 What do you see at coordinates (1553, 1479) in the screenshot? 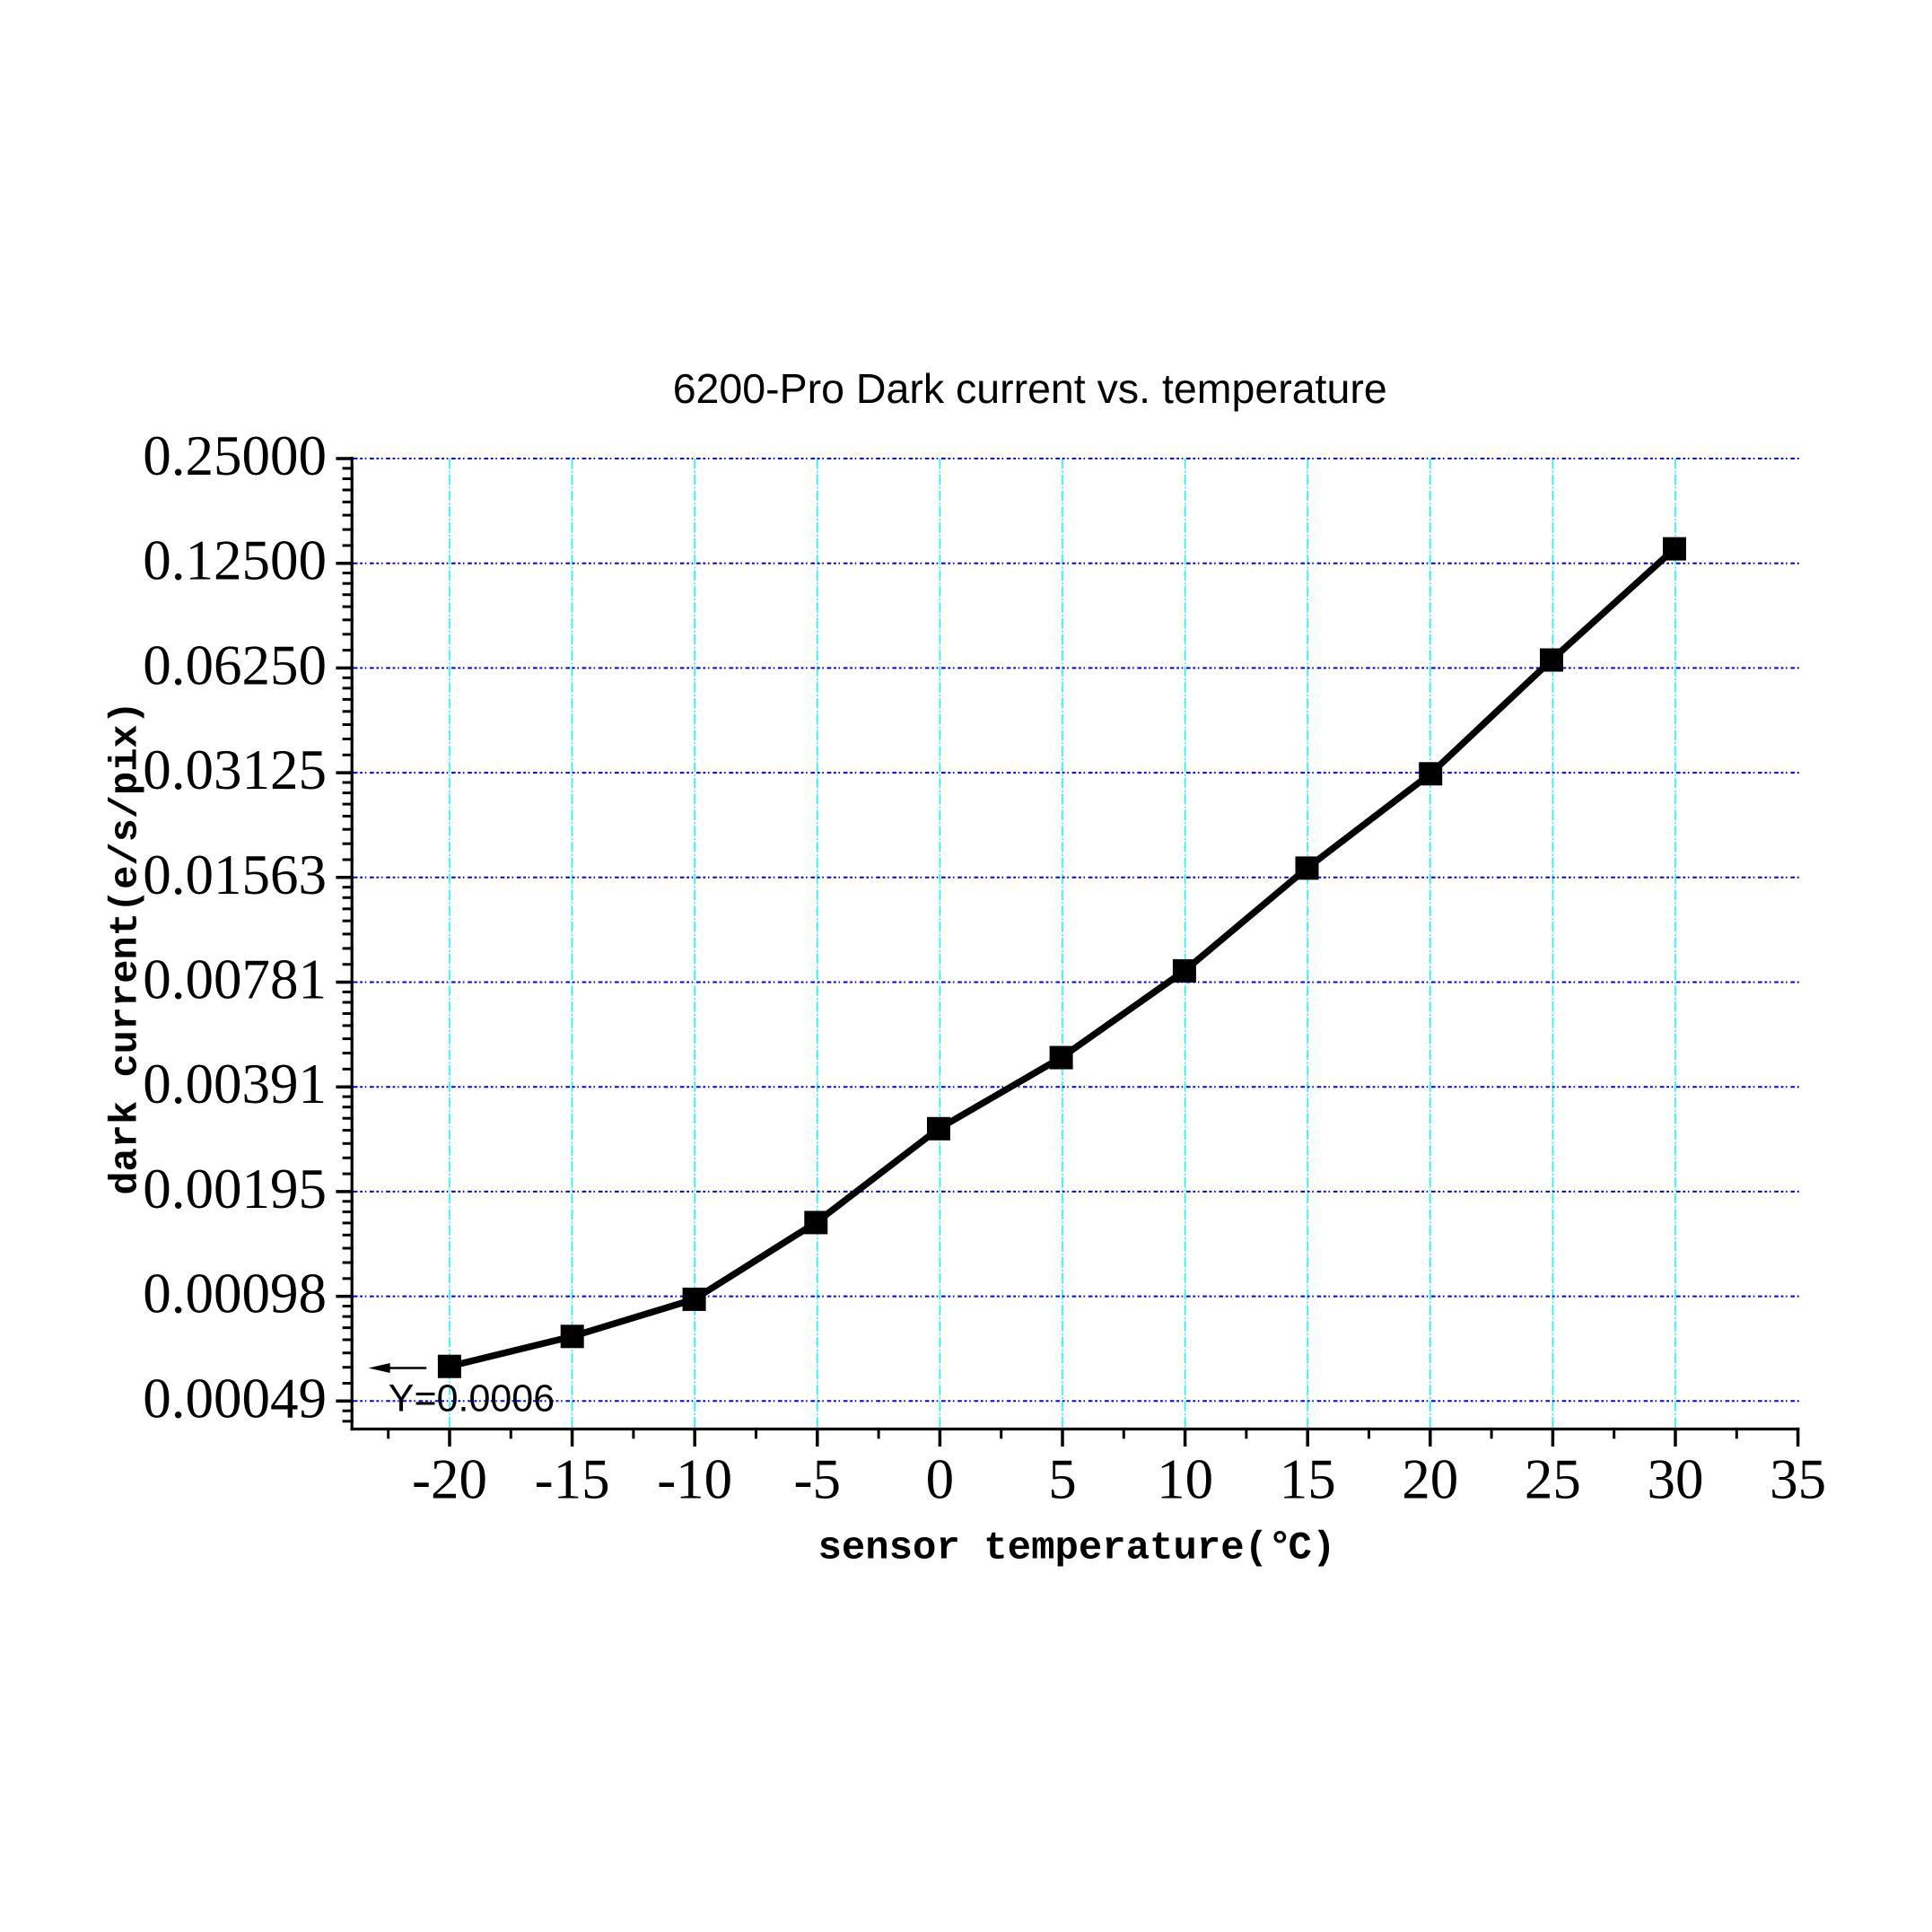
I see `svg-text: 25` at bounding box center [1553, 1479].